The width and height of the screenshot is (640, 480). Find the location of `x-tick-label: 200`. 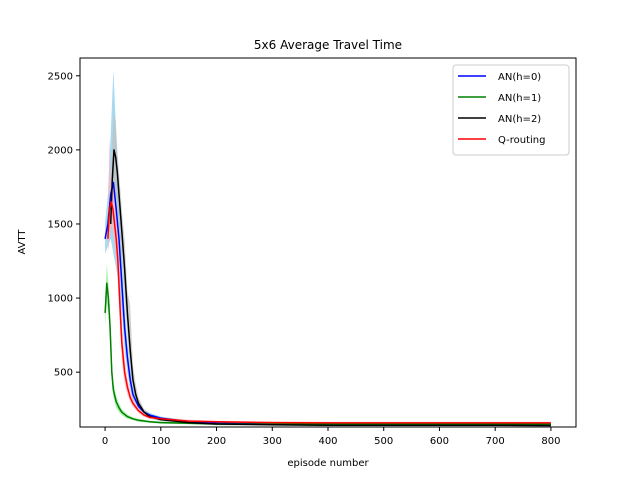

x-tick-label: 200 is located at coordinates (216, 441).